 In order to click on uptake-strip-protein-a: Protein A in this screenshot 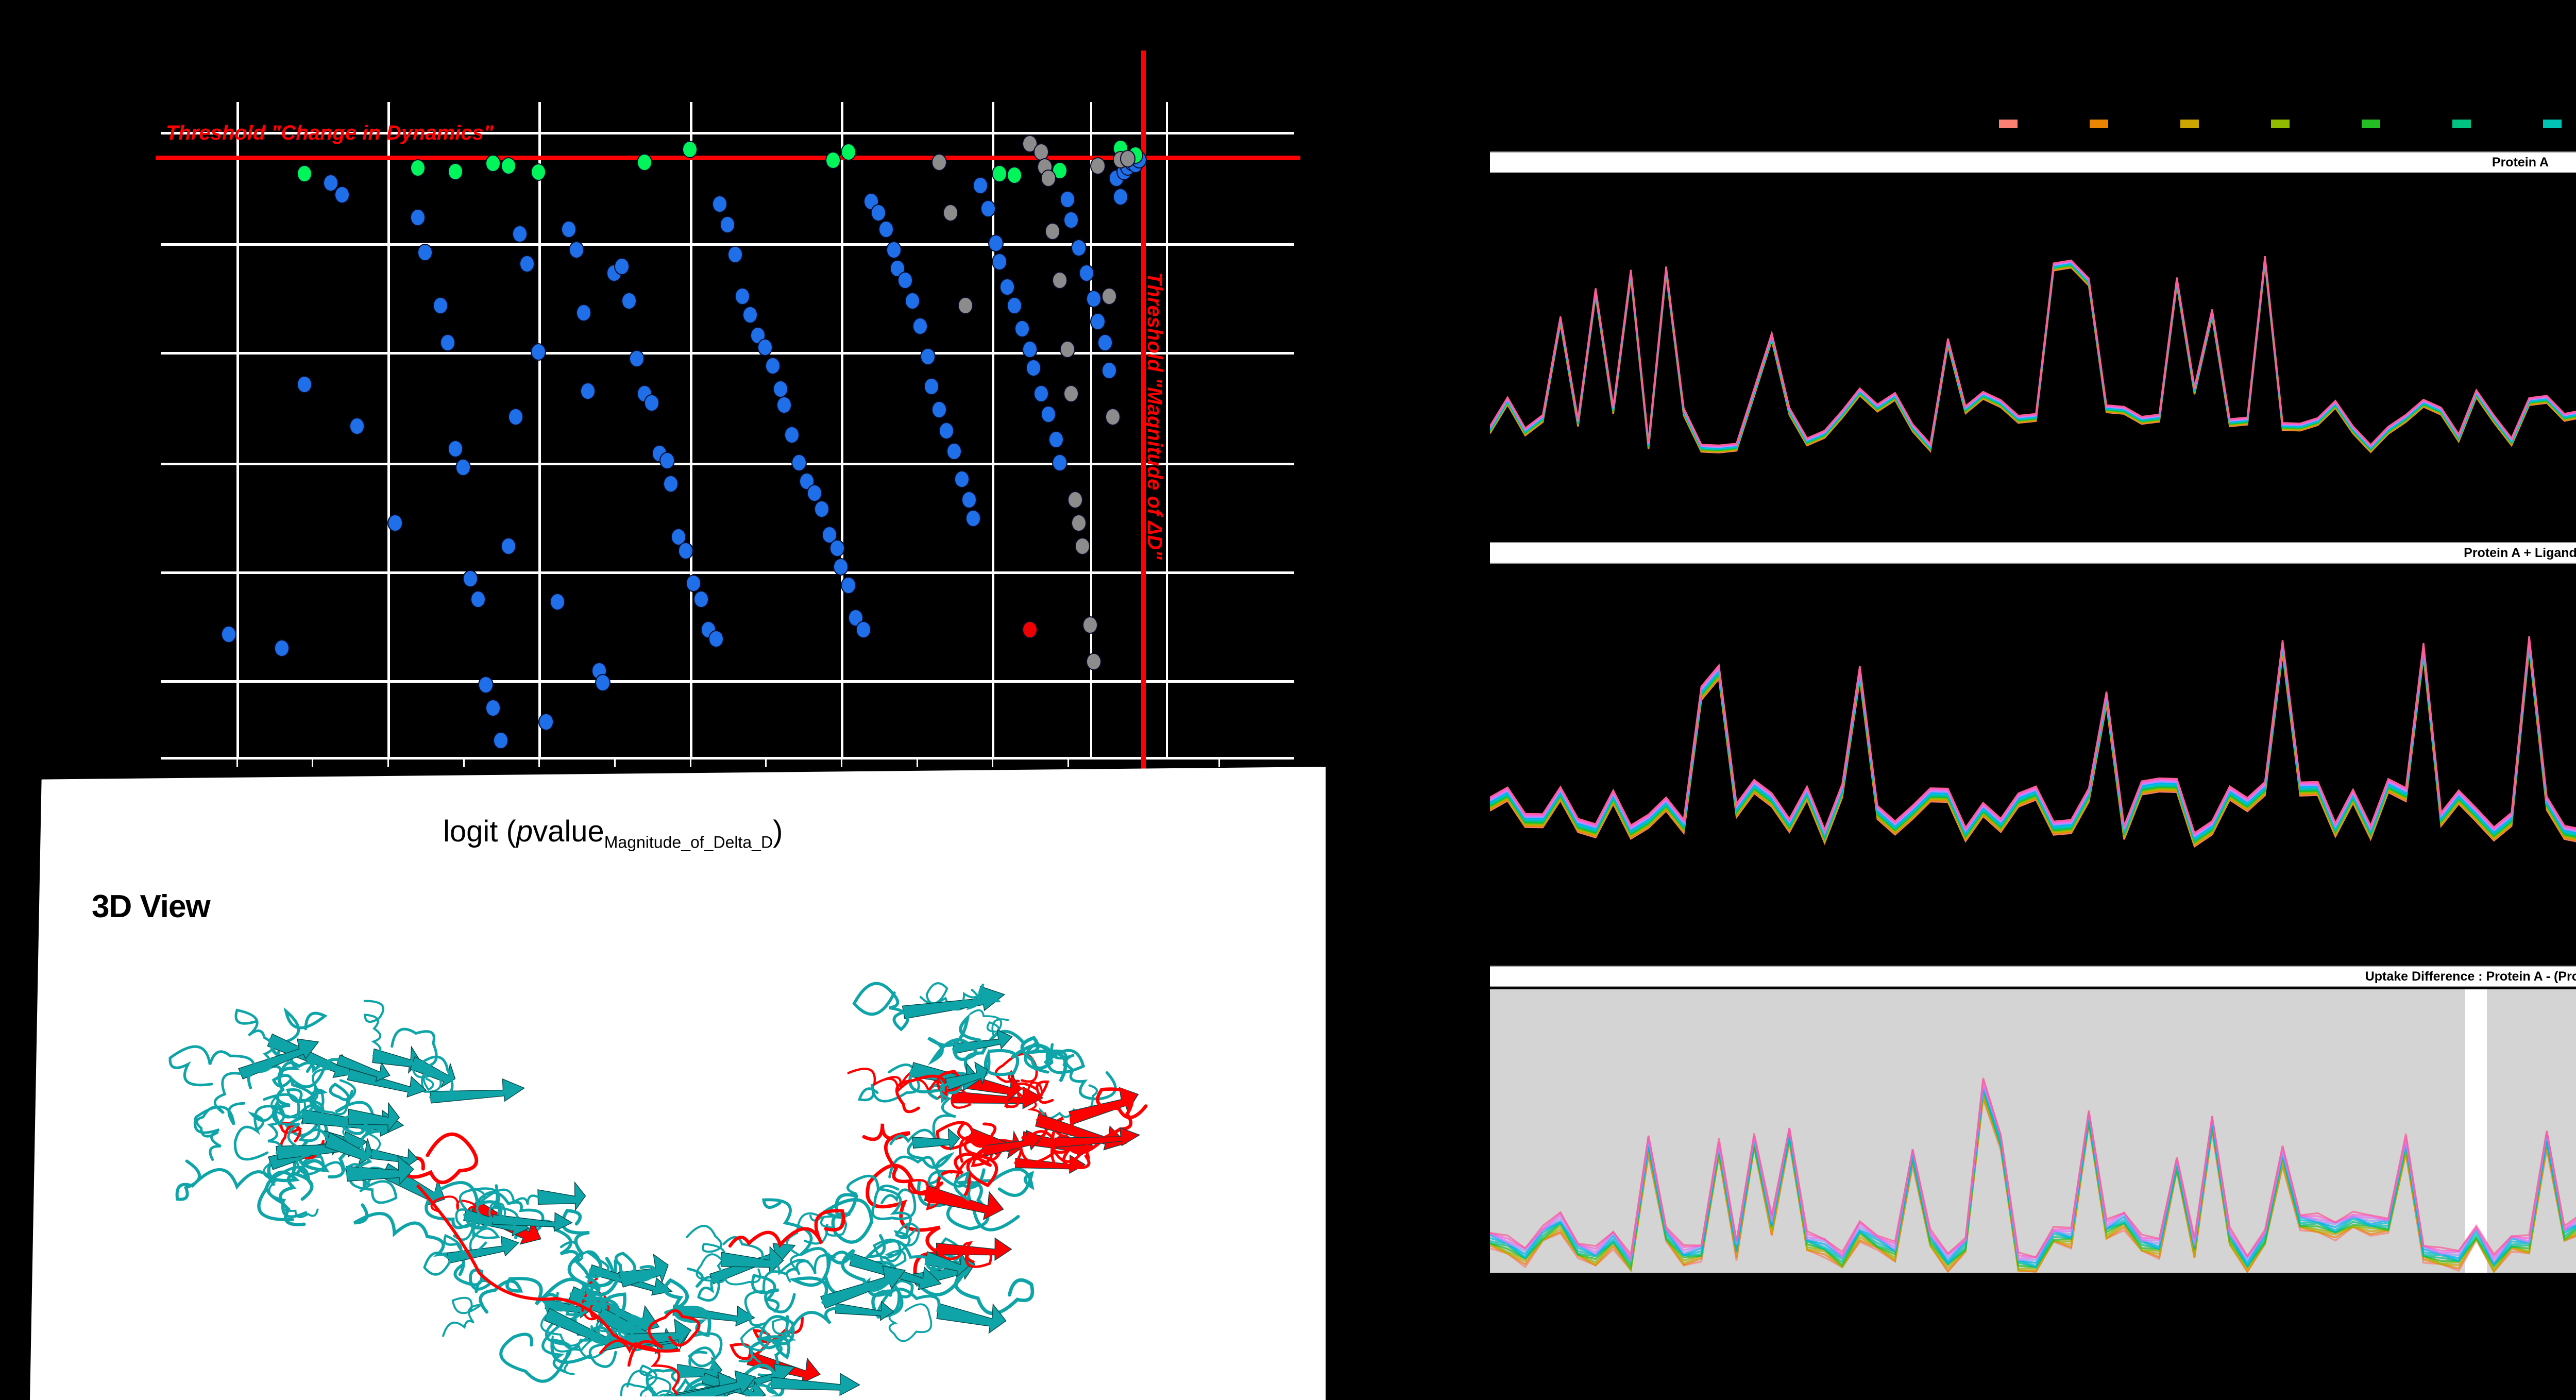, I will do `click(2033, 311)`.